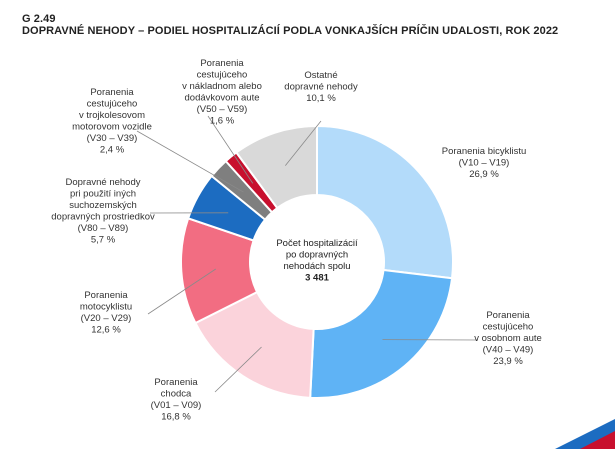 The height and width of the screenshot is (449, 615). Describe the element at coordinates (317, 278) in the screenshot. I see `center-value: 3 481` at that location.